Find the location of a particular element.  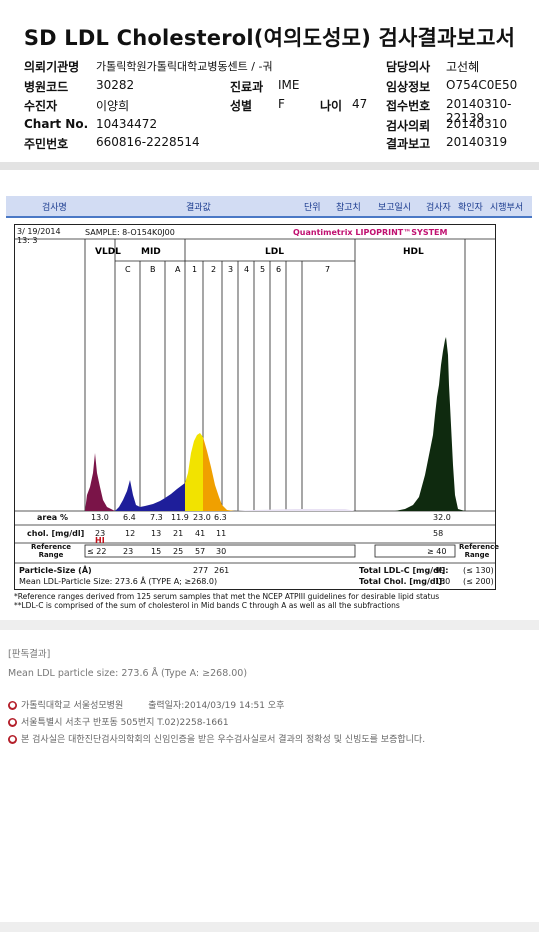

judgment-title: [판독결과] is located at coordinates (29, 654).